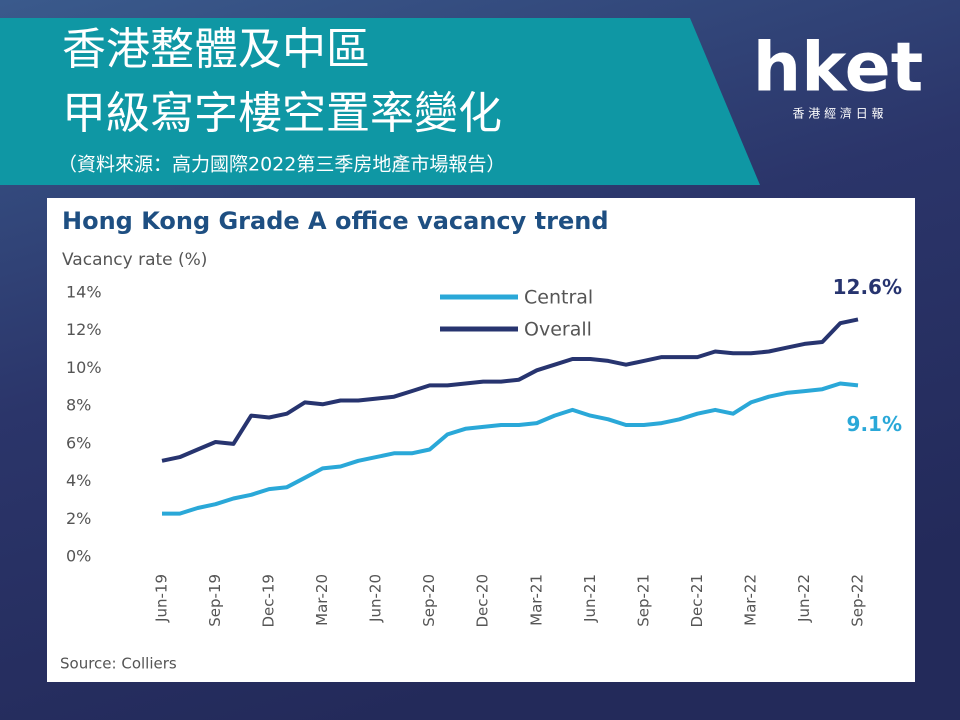 This screenshot has width=960, height=720. Describe the element at coordinates (78, 405) in the screenshot. I see `y-tick-label: 8%` at that location.